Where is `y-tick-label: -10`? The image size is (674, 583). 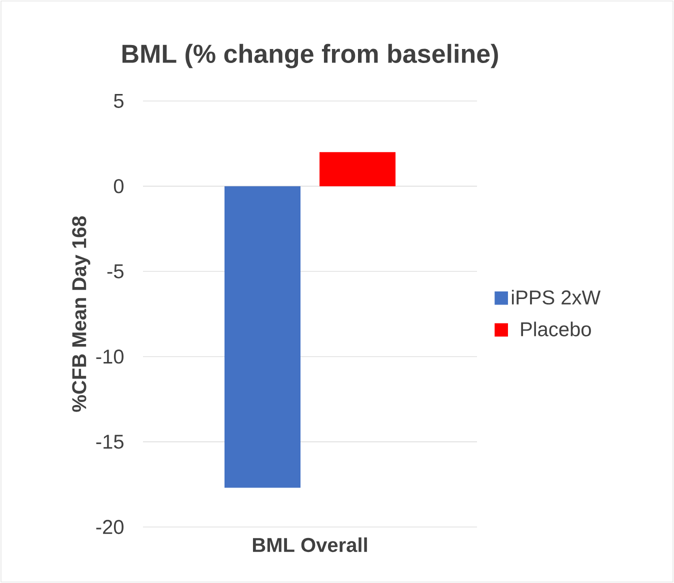
y-tick-label: -10 is located at coordinates (110, 357).